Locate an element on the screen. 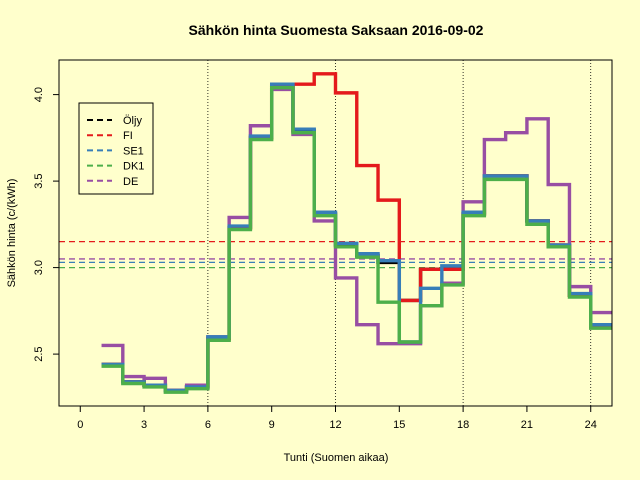  legend-box is located at coordinates (116, 148).